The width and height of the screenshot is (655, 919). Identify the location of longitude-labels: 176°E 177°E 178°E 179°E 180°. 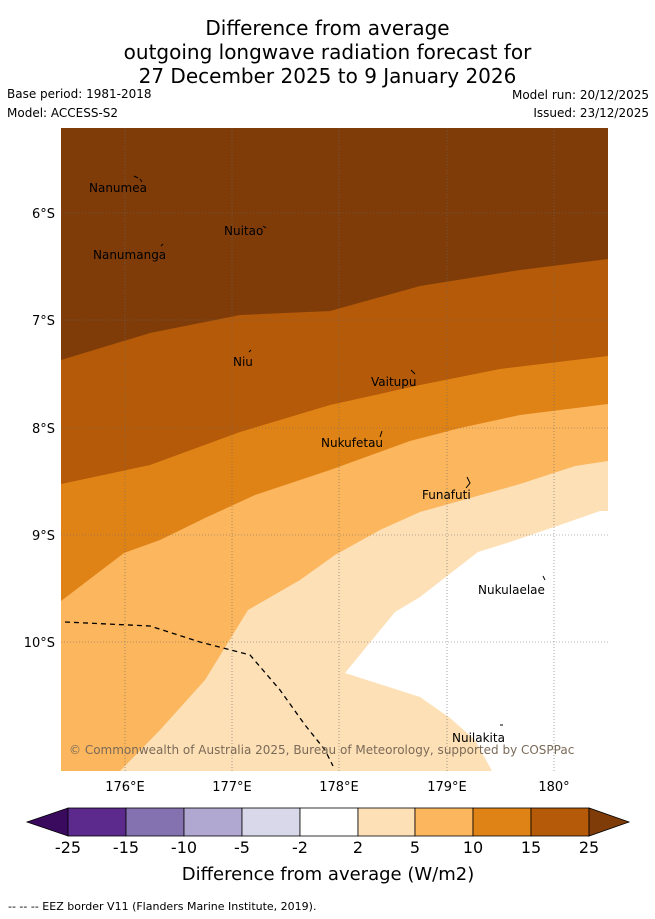
(337, 787).